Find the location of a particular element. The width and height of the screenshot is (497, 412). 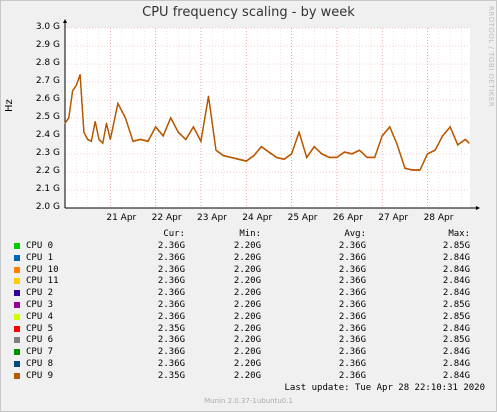

legend-name: CPU 7 is located at coordinates (40, 352).